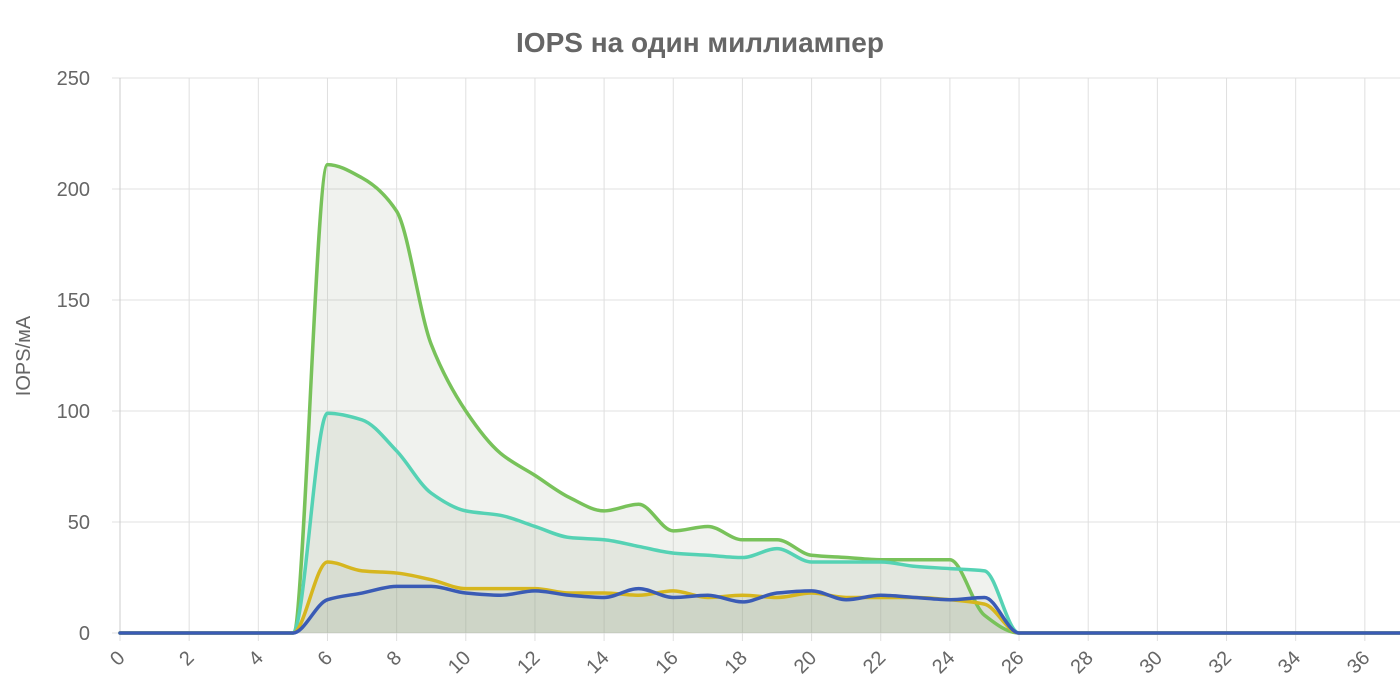 The width and height of the screenshot is (1400, 700). What do you see at coordinates (186, 658) in the screenshot?
I see `x-tick-label: 2` at bounding box center [186, 658].